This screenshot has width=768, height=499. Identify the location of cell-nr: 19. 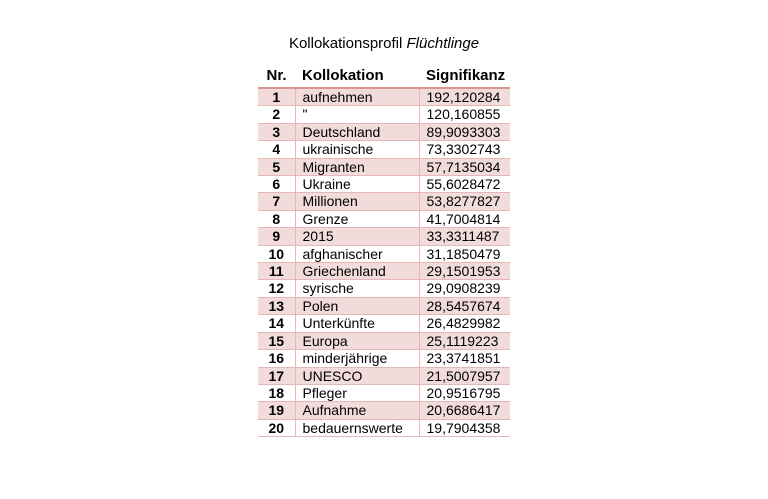
(276, 410).